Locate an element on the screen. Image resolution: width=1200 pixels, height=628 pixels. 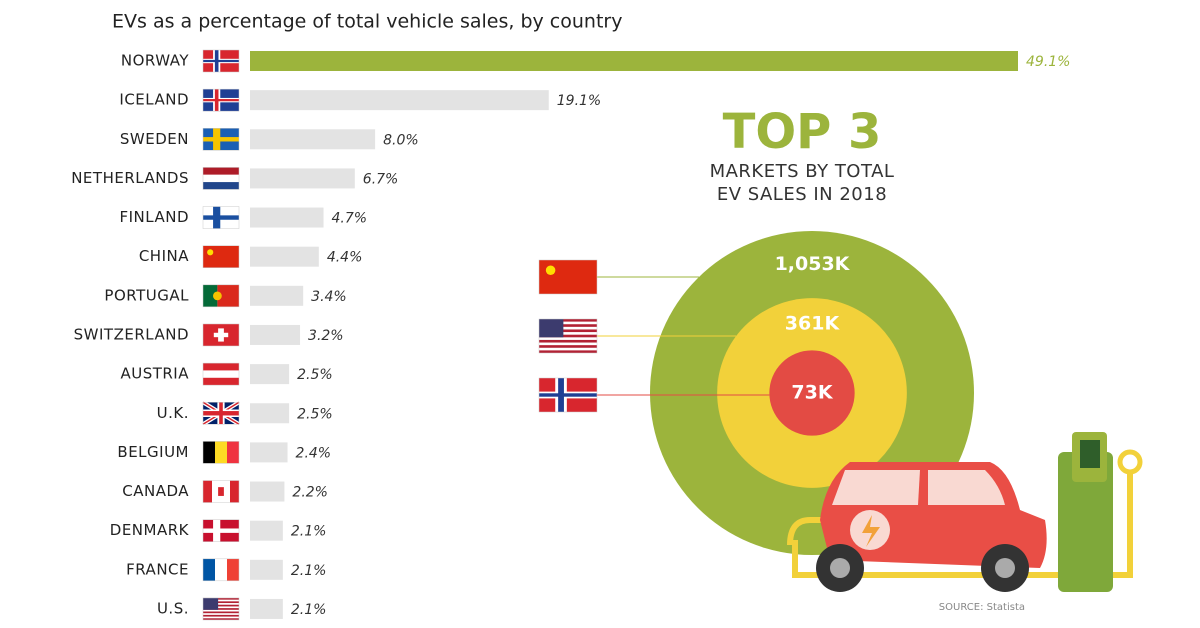
top-subtitle: MARKETS BY TOTAL EV SALES IN 2018 is located at coordinates (802, 183).